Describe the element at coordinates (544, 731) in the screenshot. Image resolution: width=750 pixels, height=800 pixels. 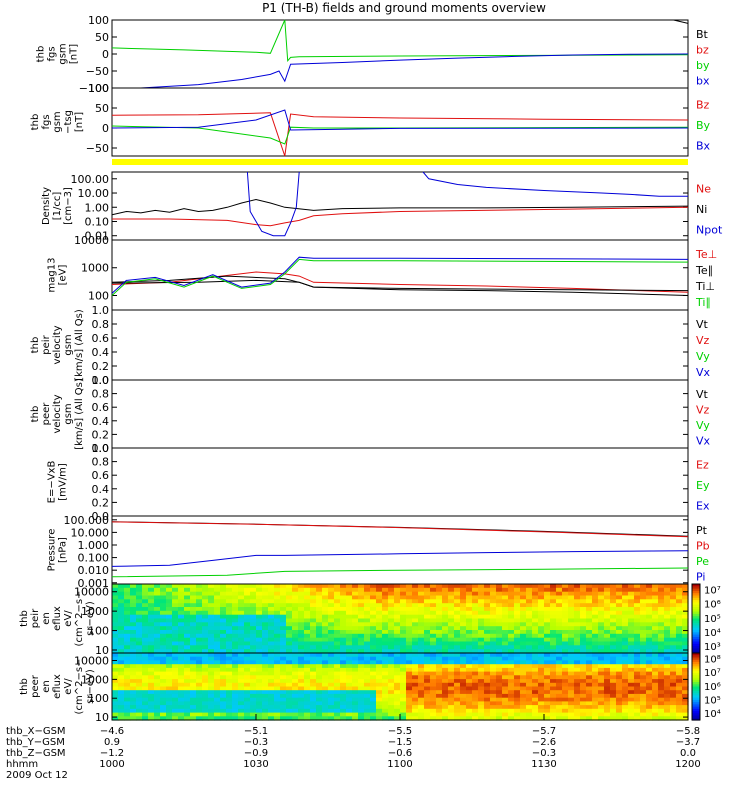
I see `x-tick-label: −5.7` at that location.